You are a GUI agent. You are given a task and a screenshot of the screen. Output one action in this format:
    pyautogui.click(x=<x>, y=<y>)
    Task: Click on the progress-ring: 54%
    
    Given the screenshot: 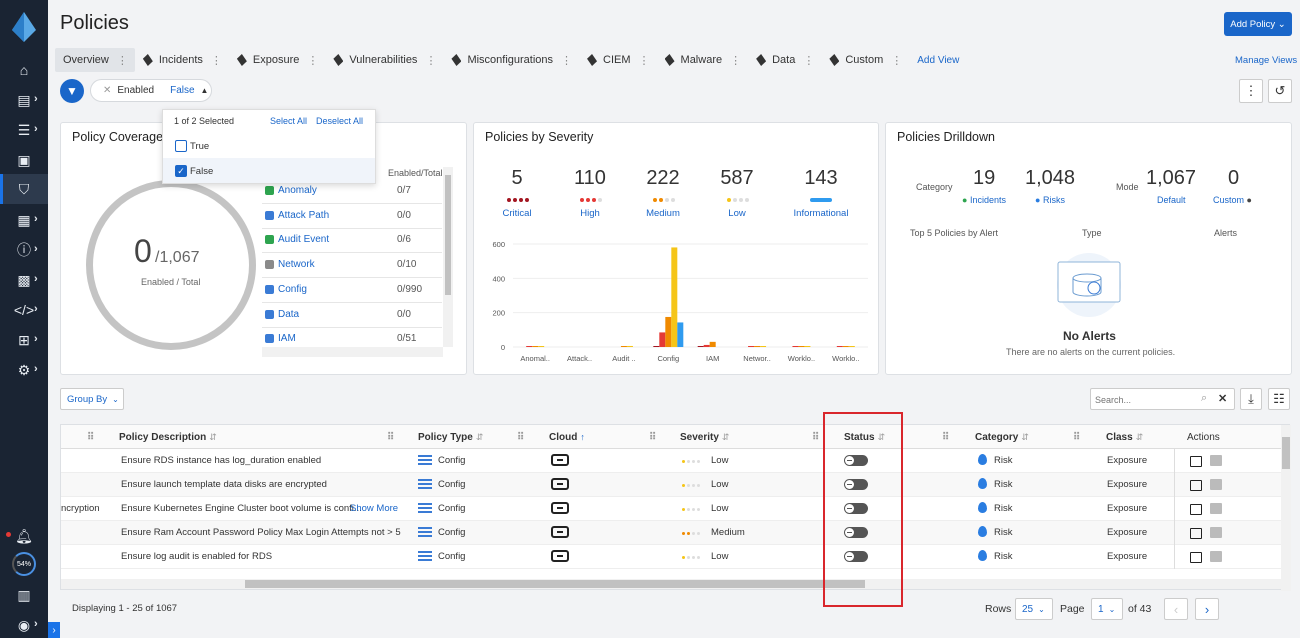 What is the action you would take?
    pyautogui.click(x=24, y=564)
    